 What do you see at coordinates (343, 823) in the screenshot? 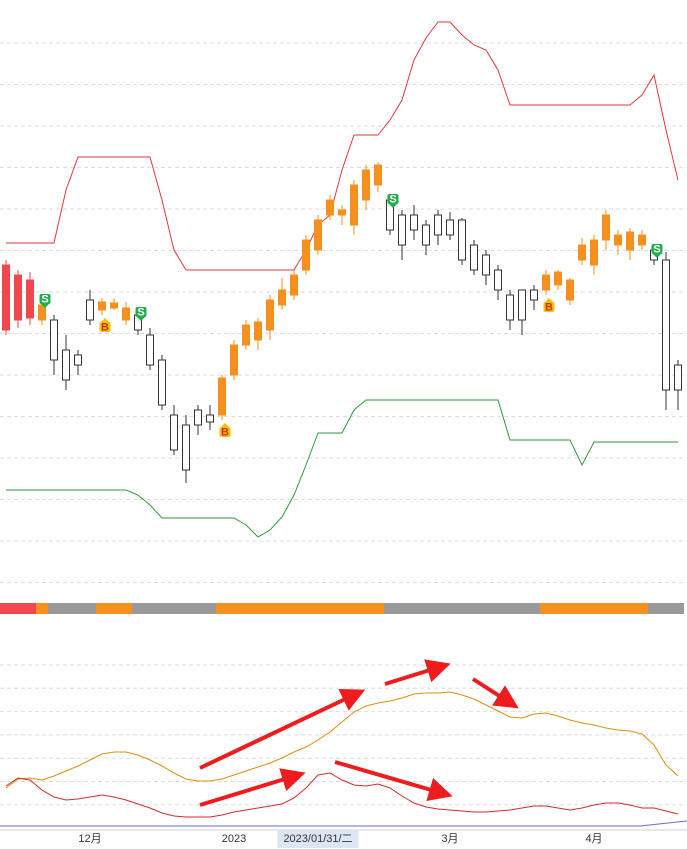
I see `baseline-line` at bounding box center [343, 823].